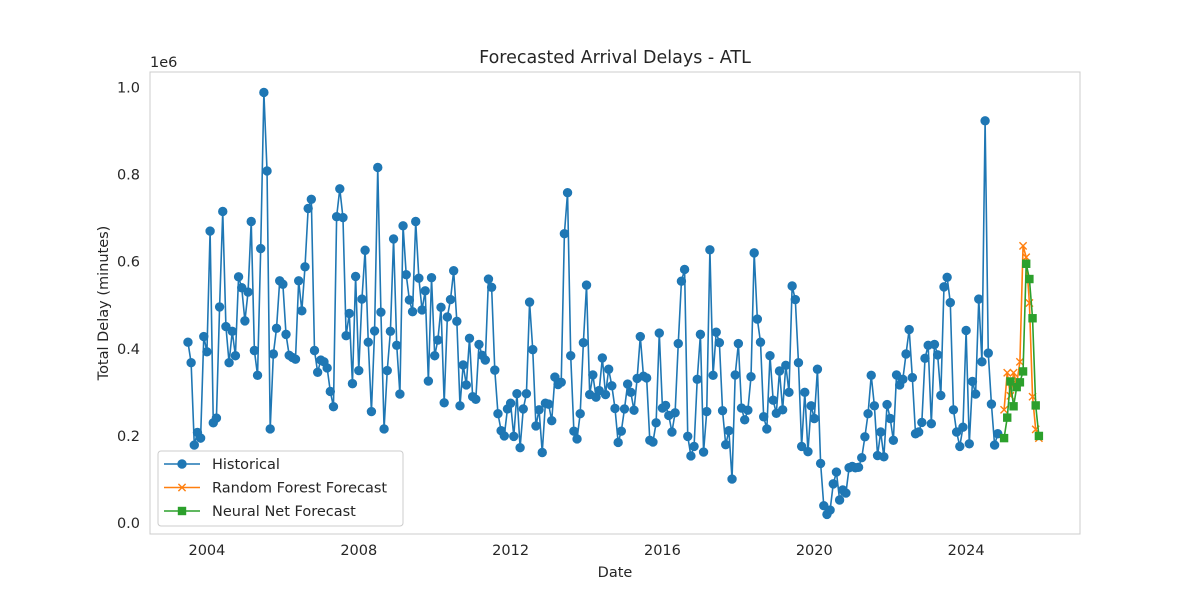 The width and height of the screenshot is (1200, 600). What do you see at coordinates (510, 551) in the screenshot?
I see `x-tick-label: 2012` at bounding box center [510, 551].